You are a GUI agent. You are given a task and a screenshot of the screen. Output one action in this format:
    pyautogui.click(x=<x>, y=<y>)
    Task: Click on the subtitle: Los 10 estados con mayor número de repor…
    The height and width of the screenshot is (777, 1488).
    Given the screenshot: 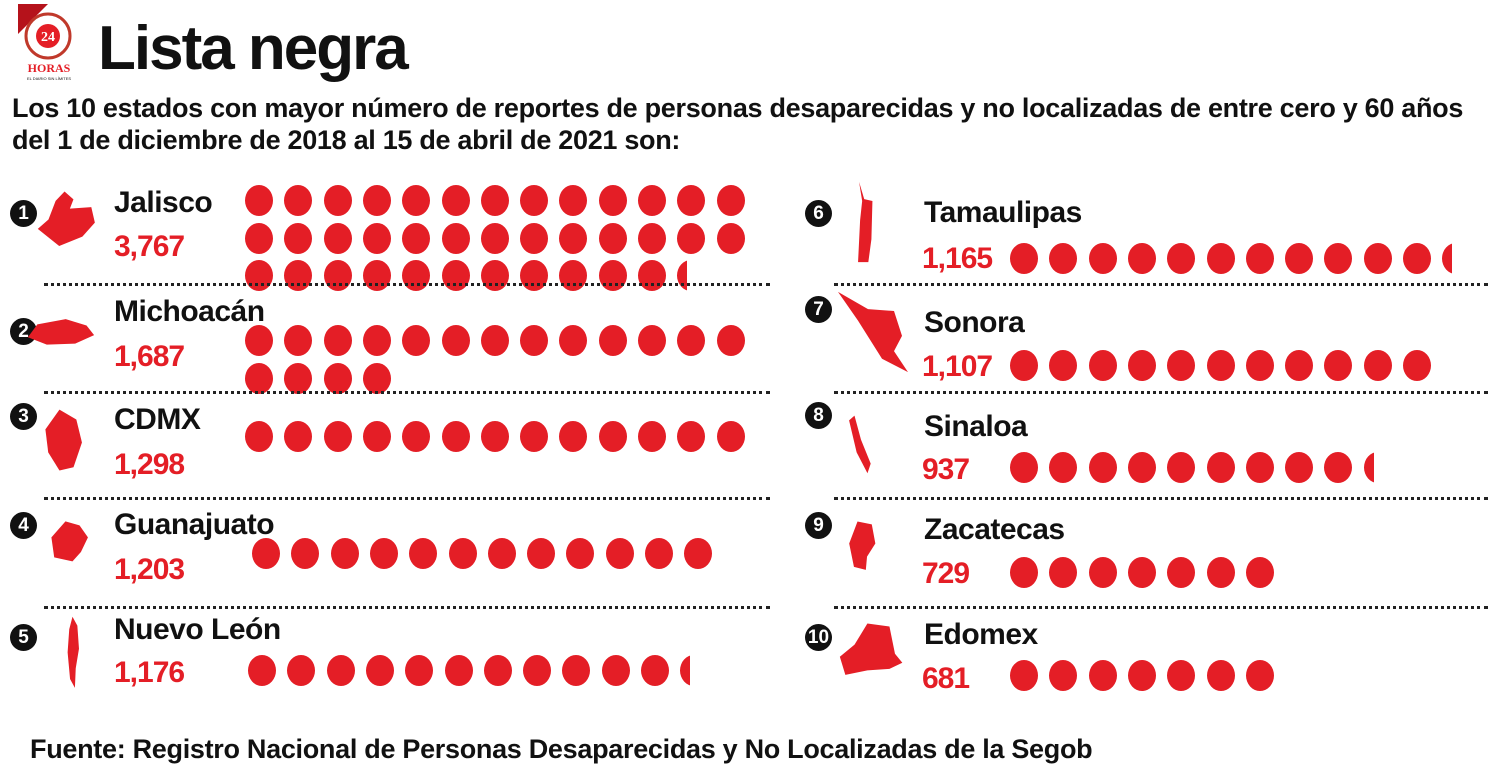 What is the action you would take?
    pyautogui.click(x=738, y=124)
    